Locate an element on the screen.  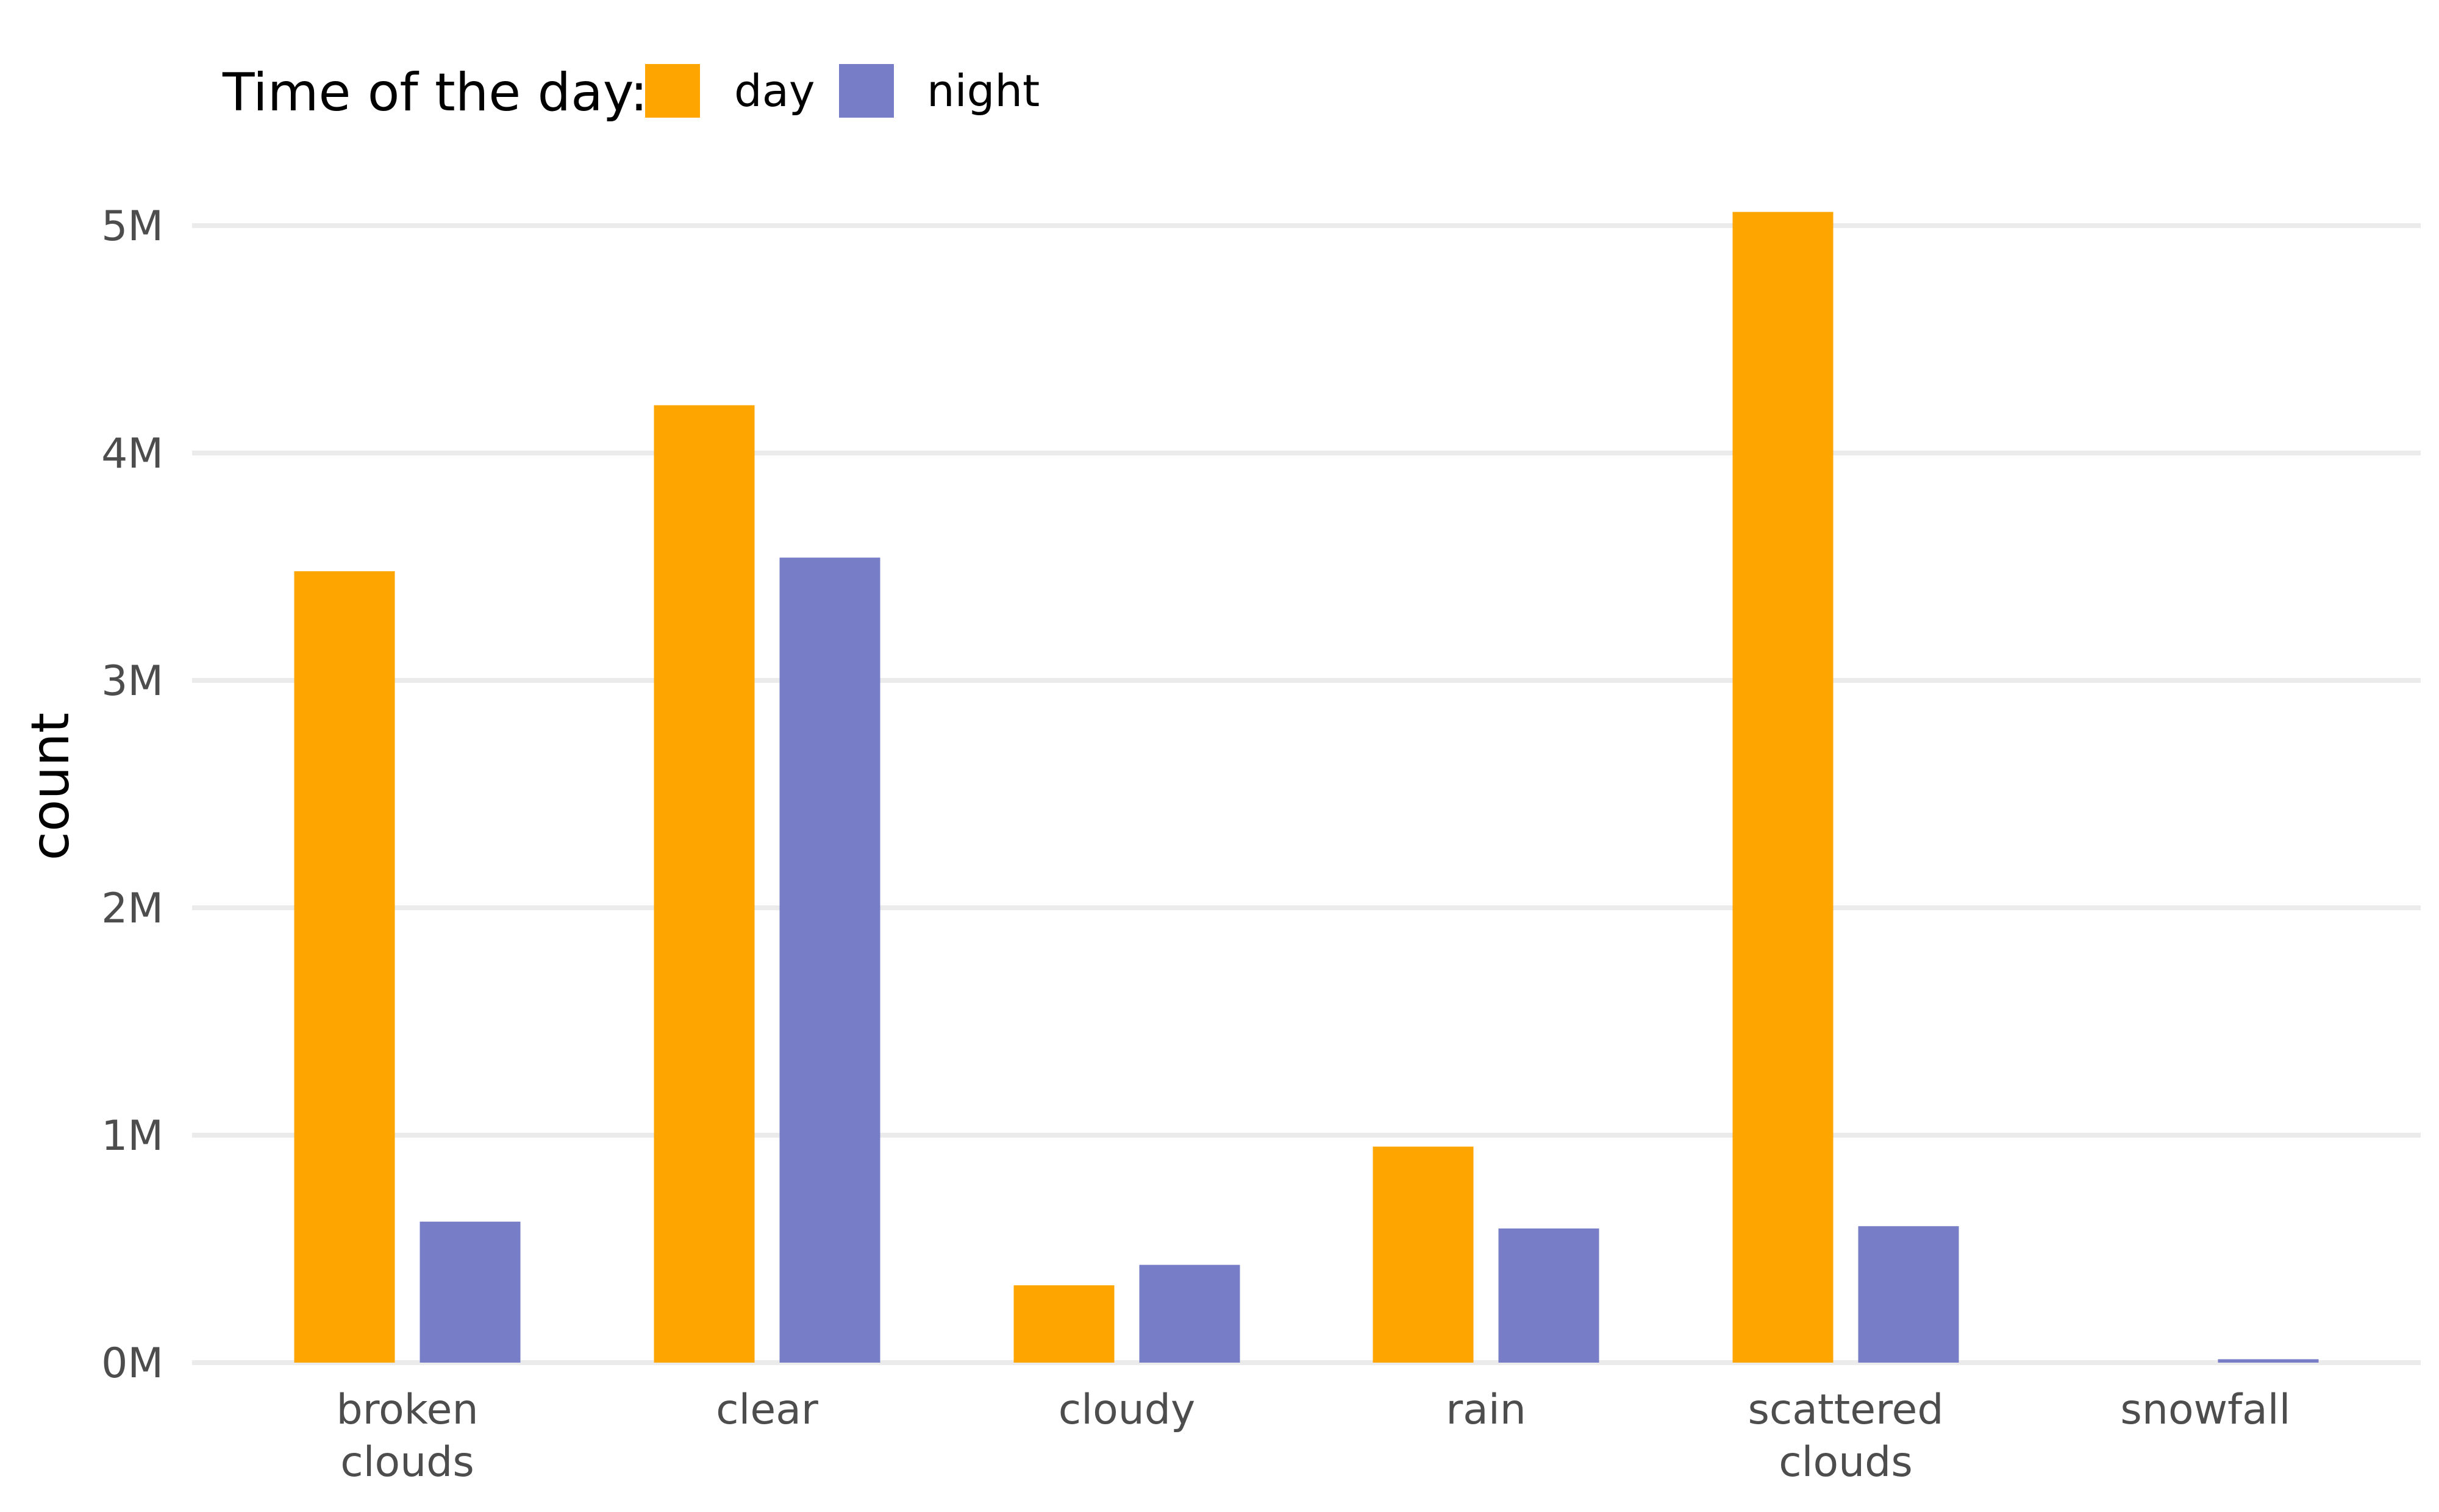
y-tick-label: 2M is located at coordinates (132, 909).